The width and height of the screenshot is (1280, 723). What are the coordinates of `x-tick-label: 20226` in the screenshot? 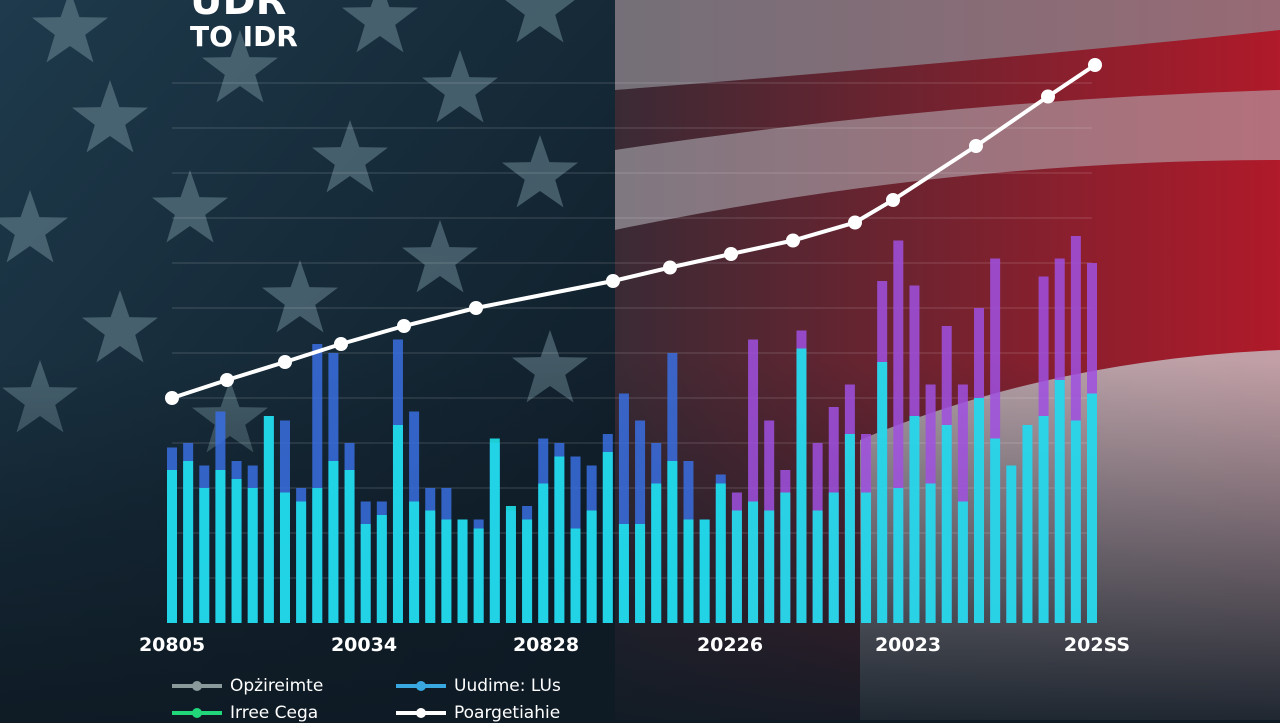 It's located at (730, 645).